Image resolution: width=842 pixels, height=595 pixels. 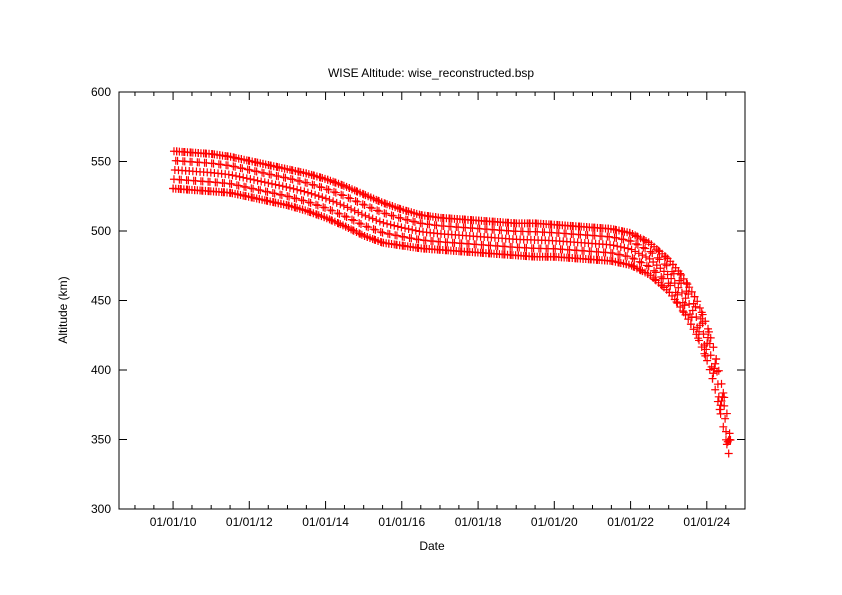 What do you see at coordinates (101, 231) in the screenshot?
I see `y-tick-label: 500` at bounding box center [101, 231].